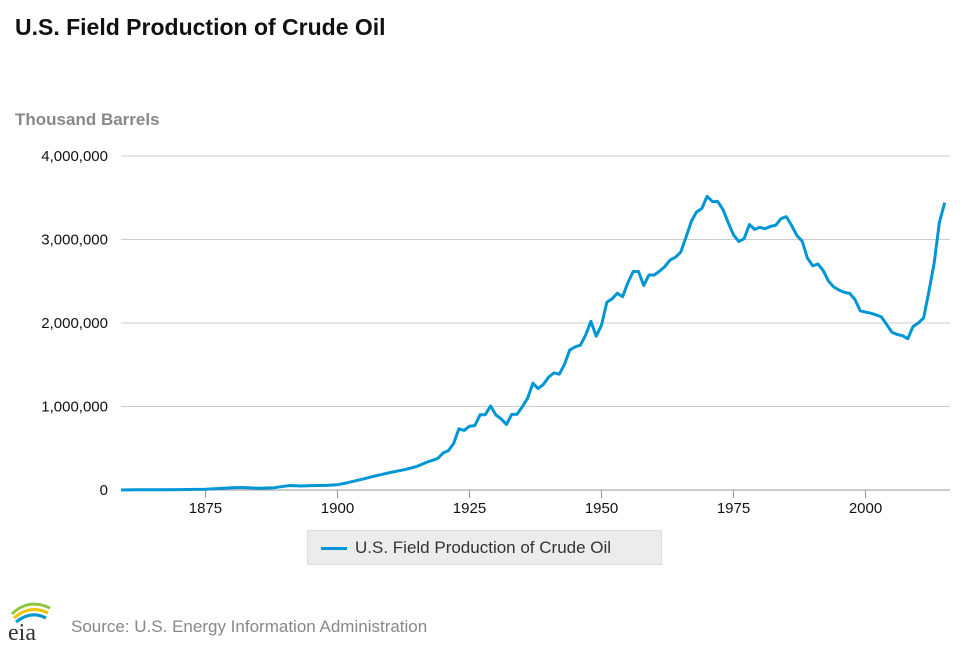 This screenshot has width=970, height=647. Describe the element at coordinates (200, 27) in the screenshot. I see `chart-title: U.S. Field Production of Crude Oil` at that location.